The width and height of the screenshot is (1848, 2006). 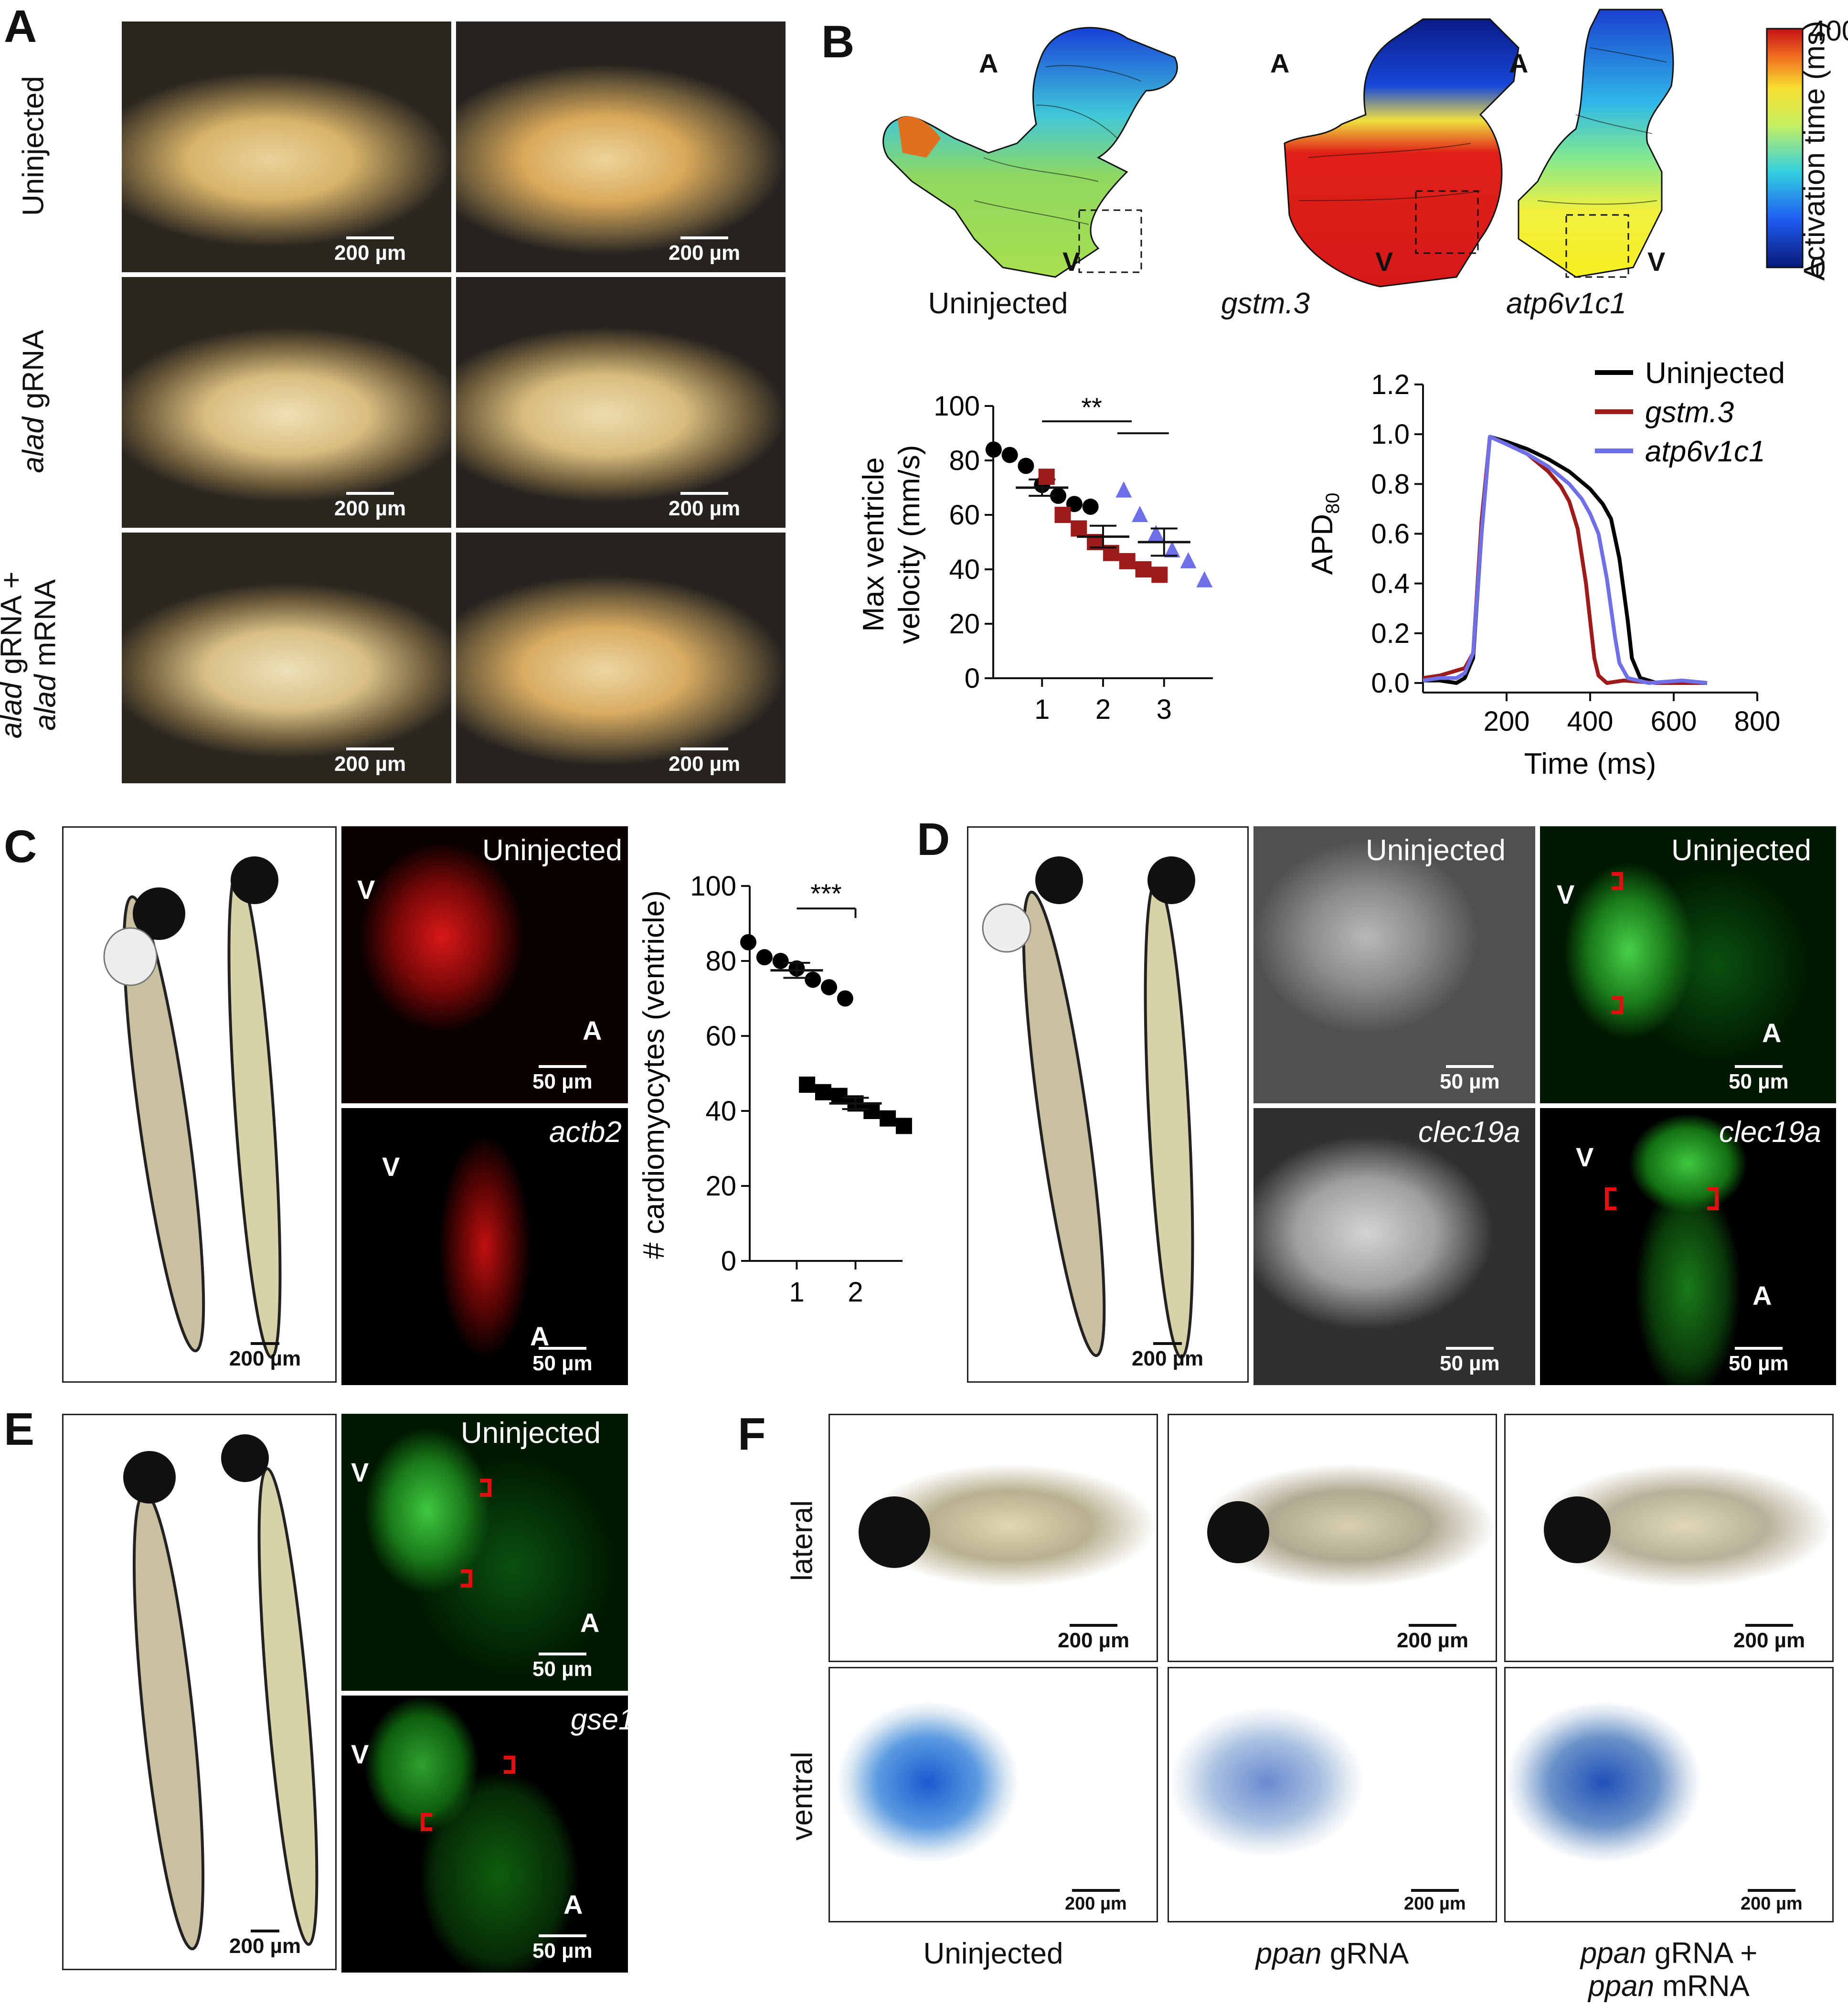 What do you see at coordinates (802, 1796) in the screenshot?
I see `f-row-label-ventral: ventral` at bounding box center [802, 1796].